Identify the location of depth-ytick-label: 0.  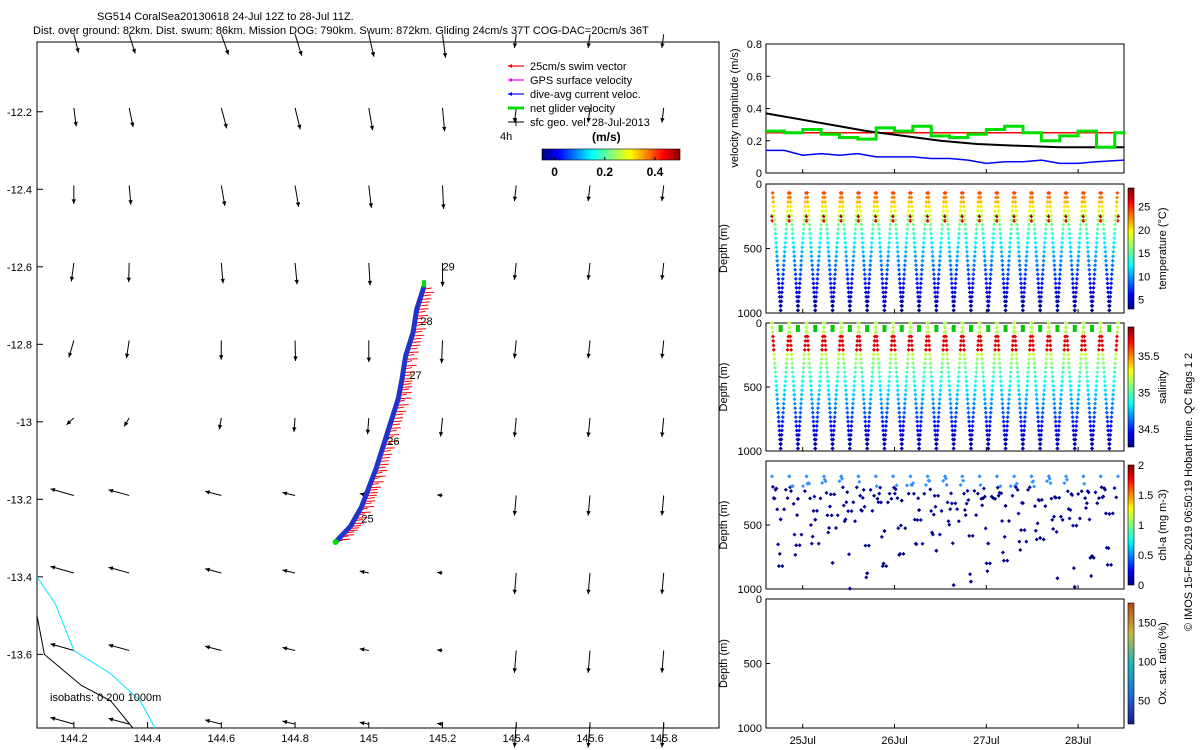
(759, 324).